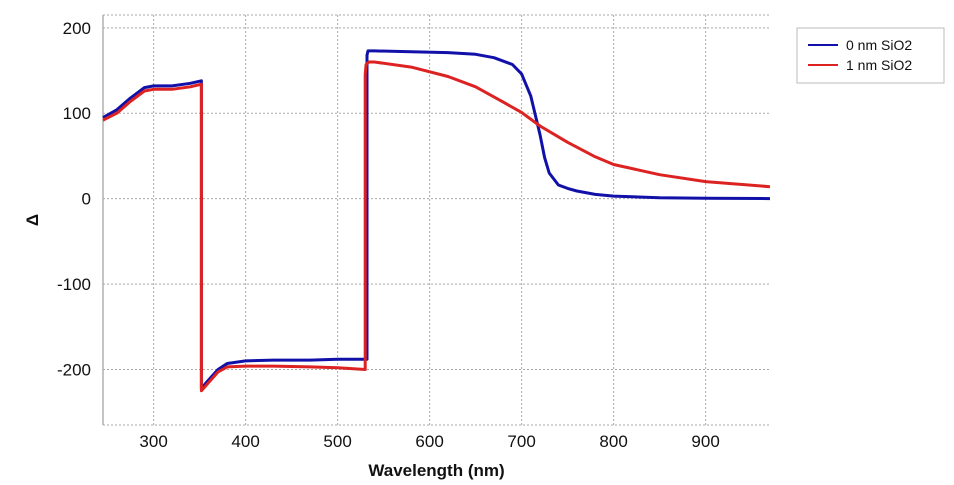  What do you see at coordinates (153, 441) in the screenshot?
I see `x-tick-label: 300` at bounding box center [153, 441].